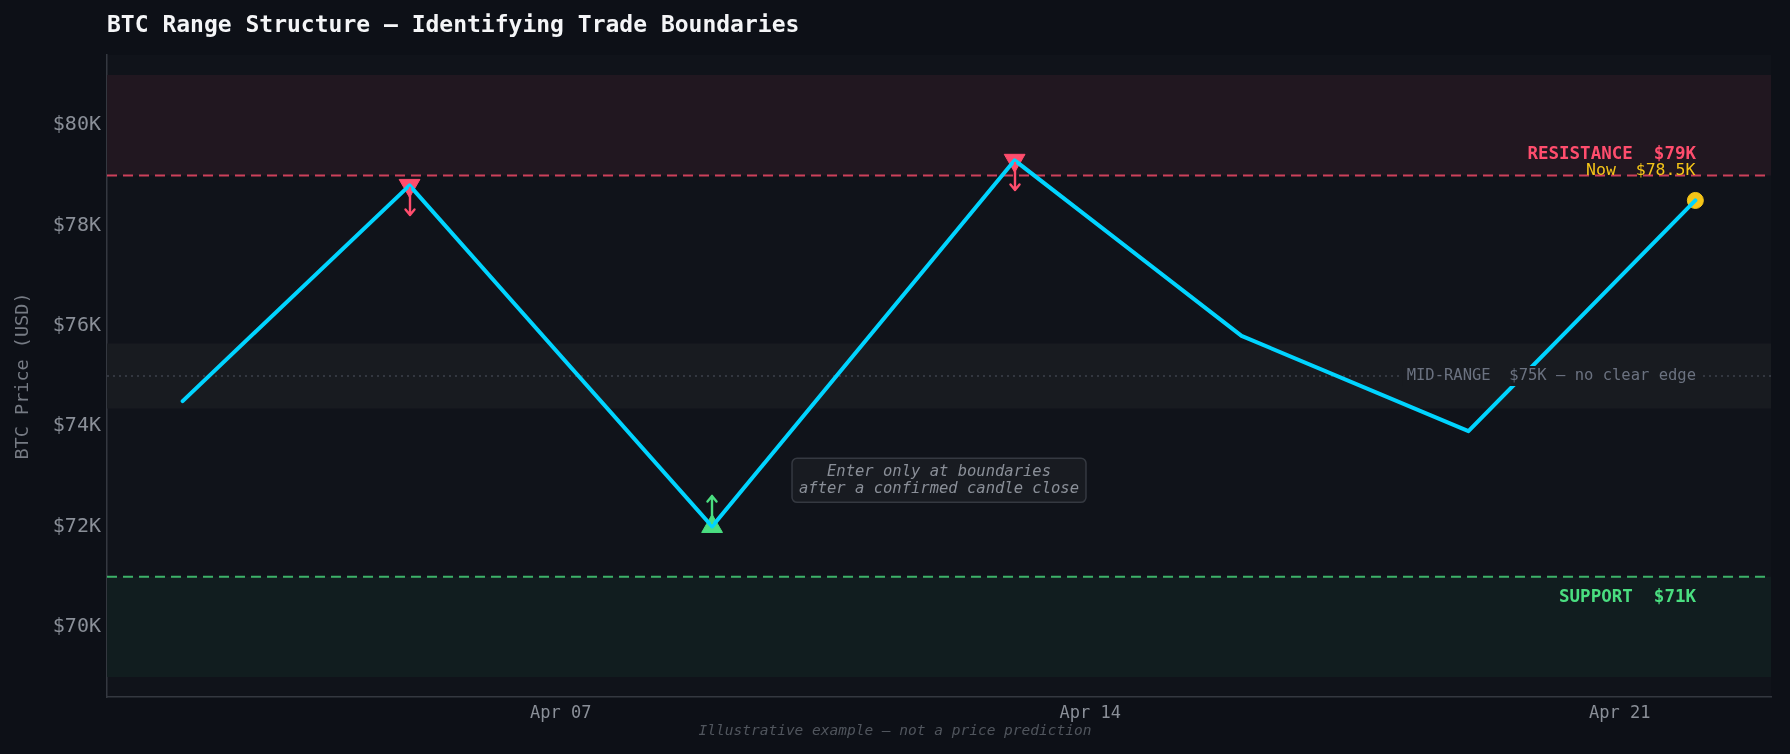 Image resolution: width=1790 pixels, height=754 pixels. I want to click on ref-line-label: MID-RANGE $75K — no clear edge, so click(1551, 375).